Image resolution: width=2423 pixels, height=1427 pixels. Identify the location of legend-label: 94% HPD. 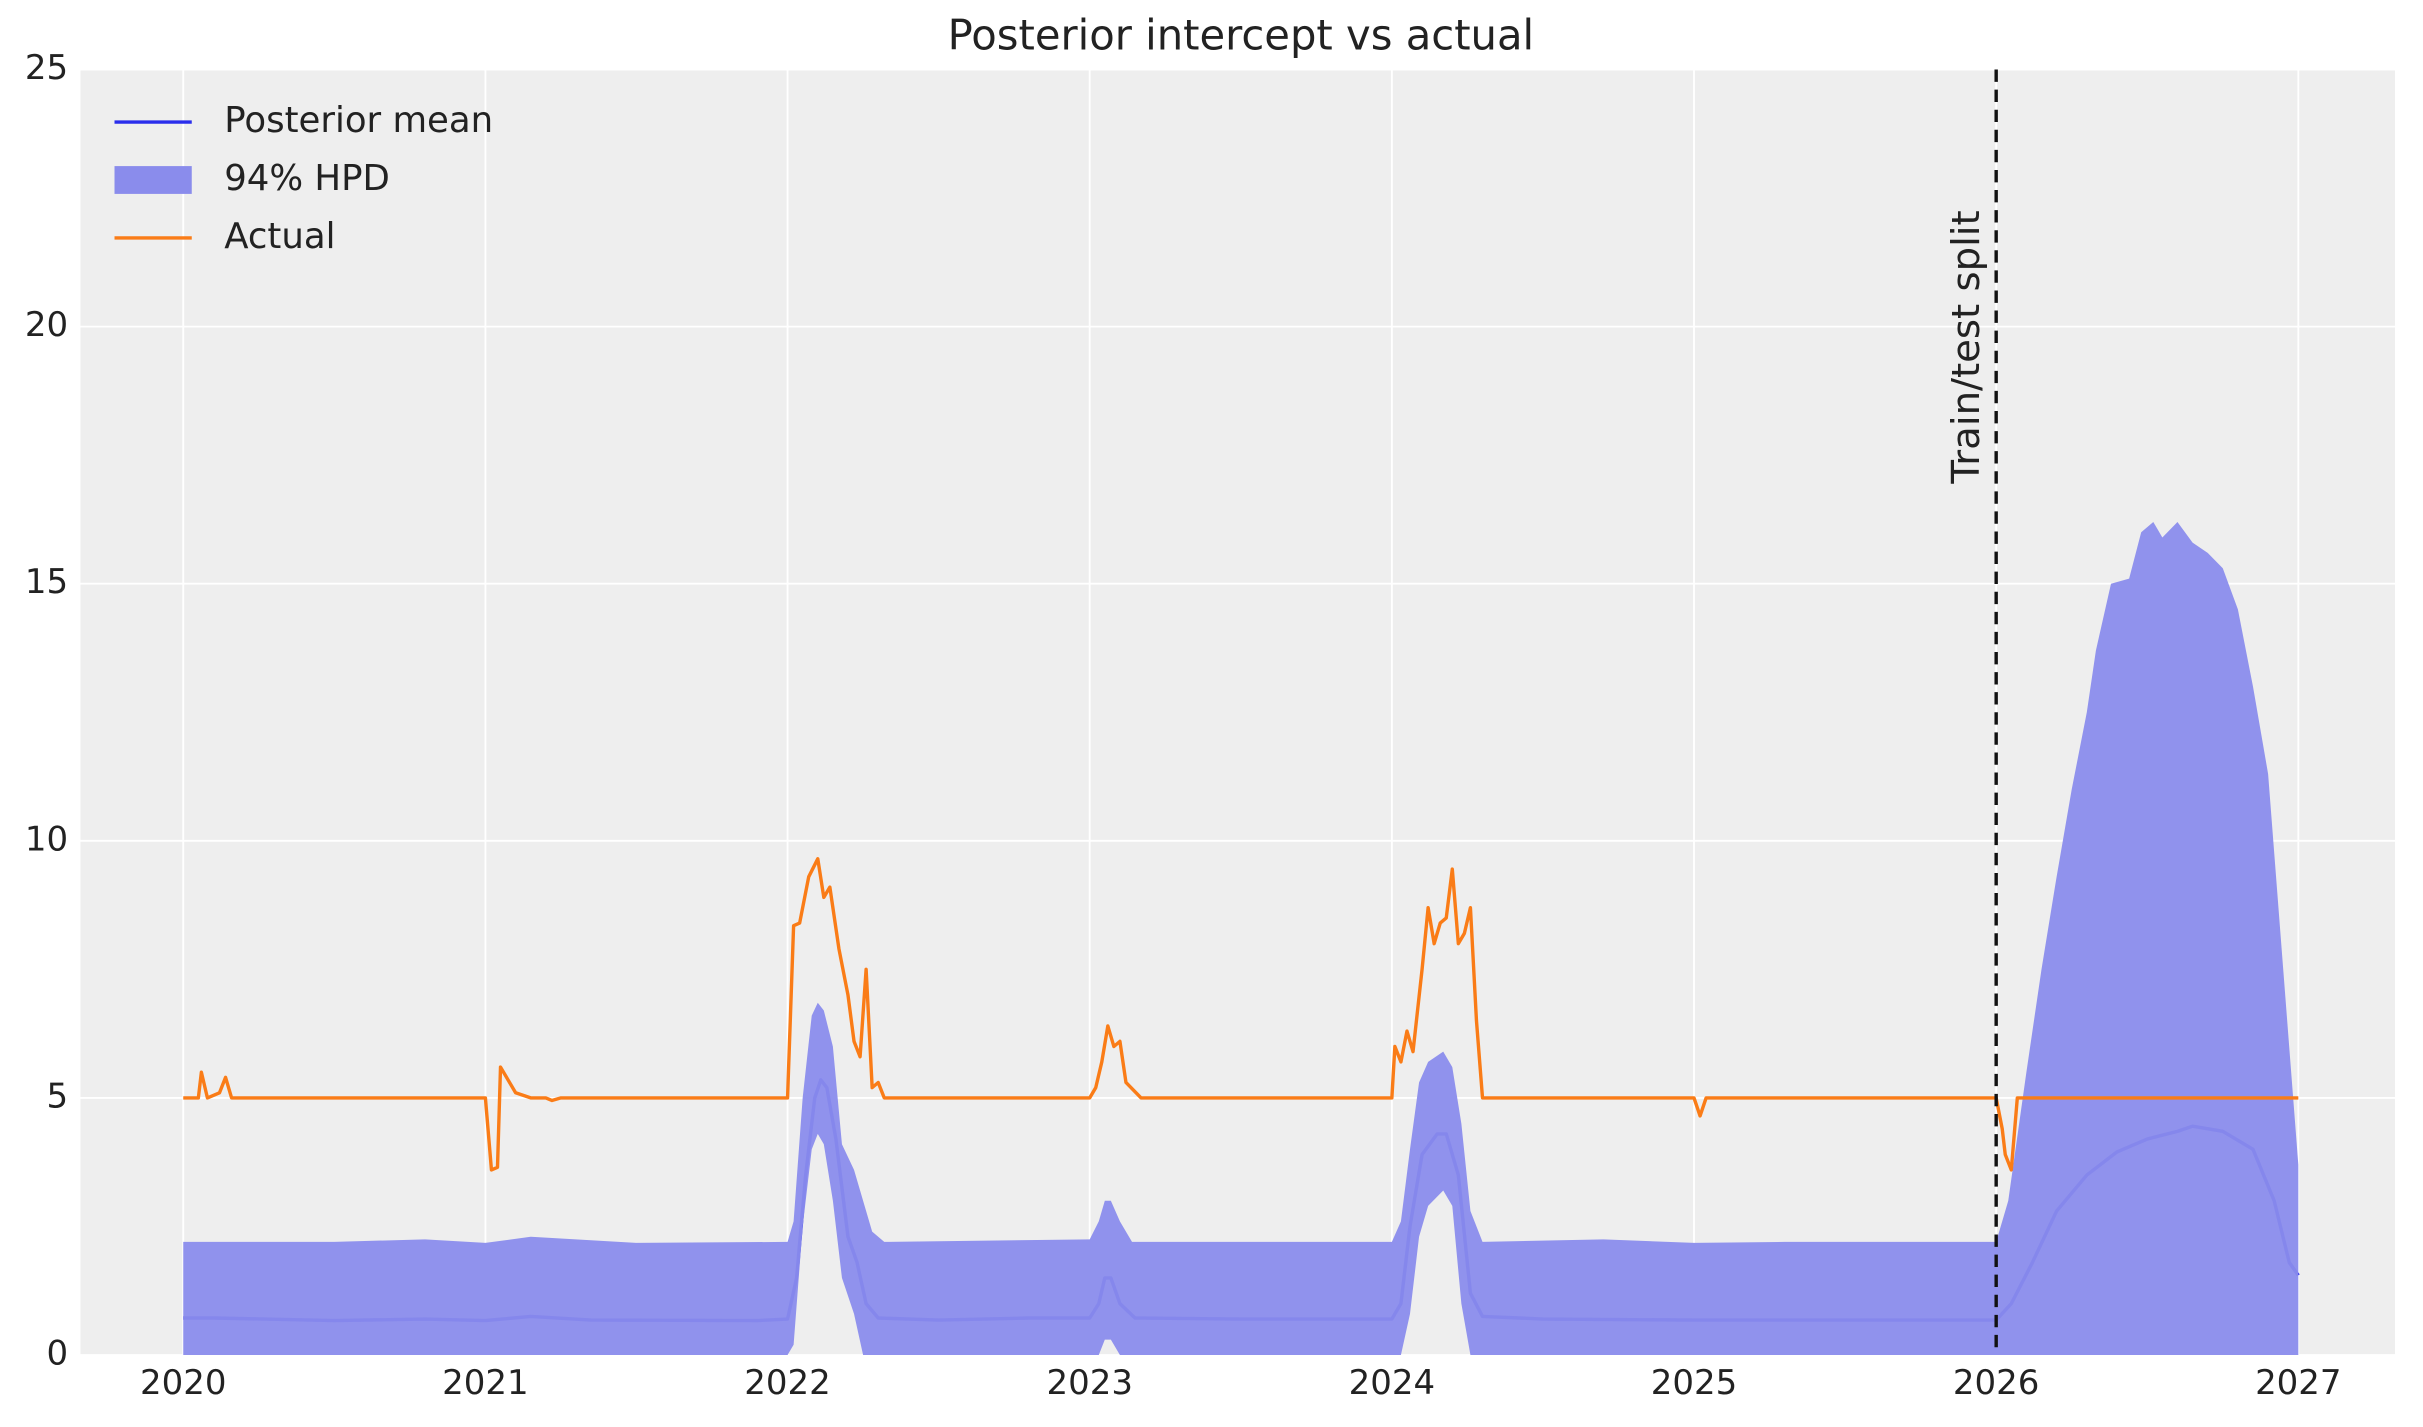
(307, 178).